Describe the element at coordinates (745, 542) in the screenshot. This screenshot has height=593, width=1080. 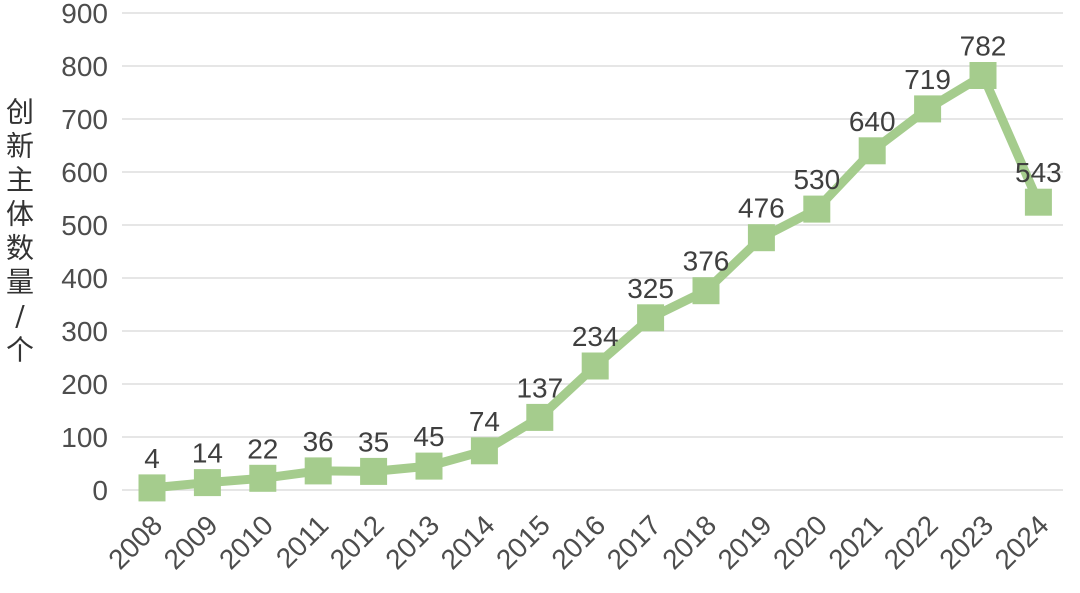
I see `x-axis-tick-label: 2019` at that location.